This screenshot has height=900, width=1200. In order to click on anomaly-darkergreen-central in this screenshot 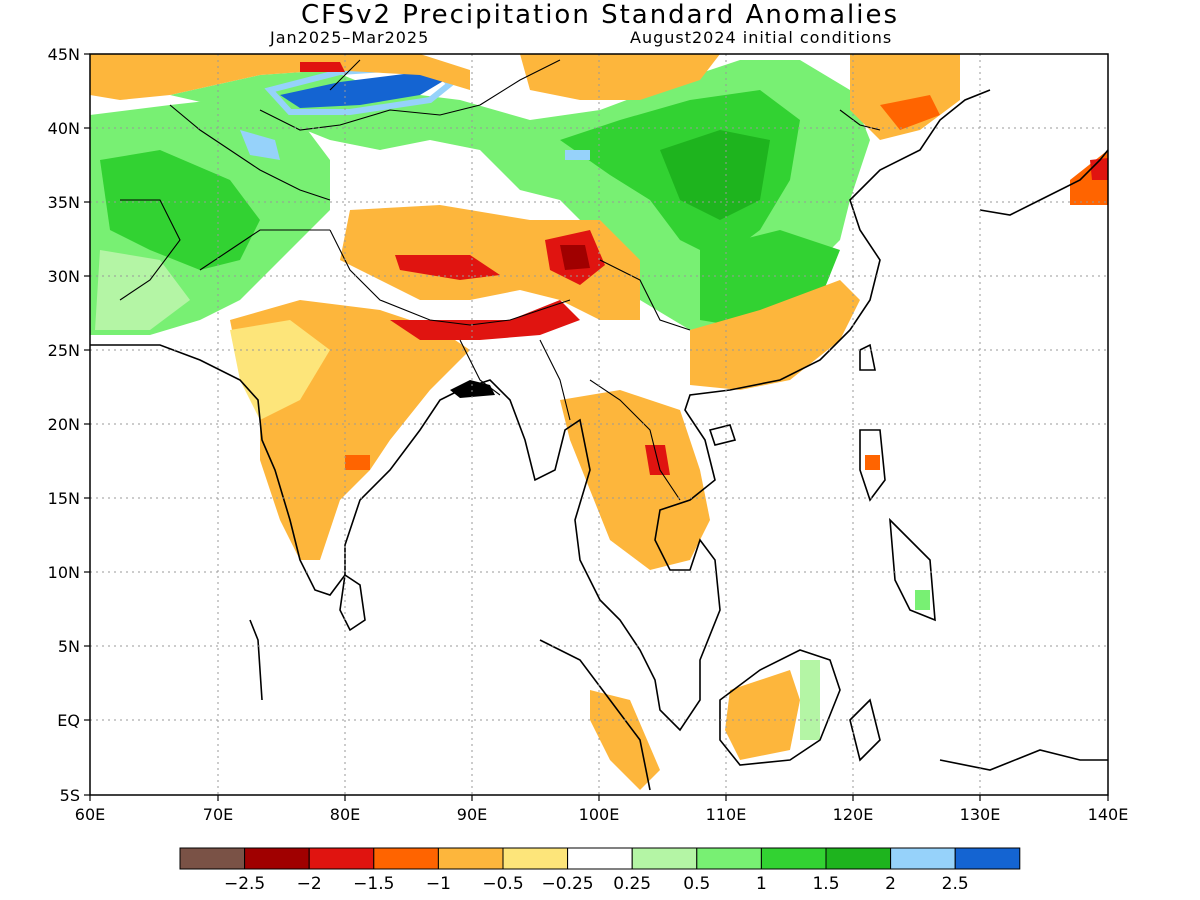, I will do `click(715, 175)`.